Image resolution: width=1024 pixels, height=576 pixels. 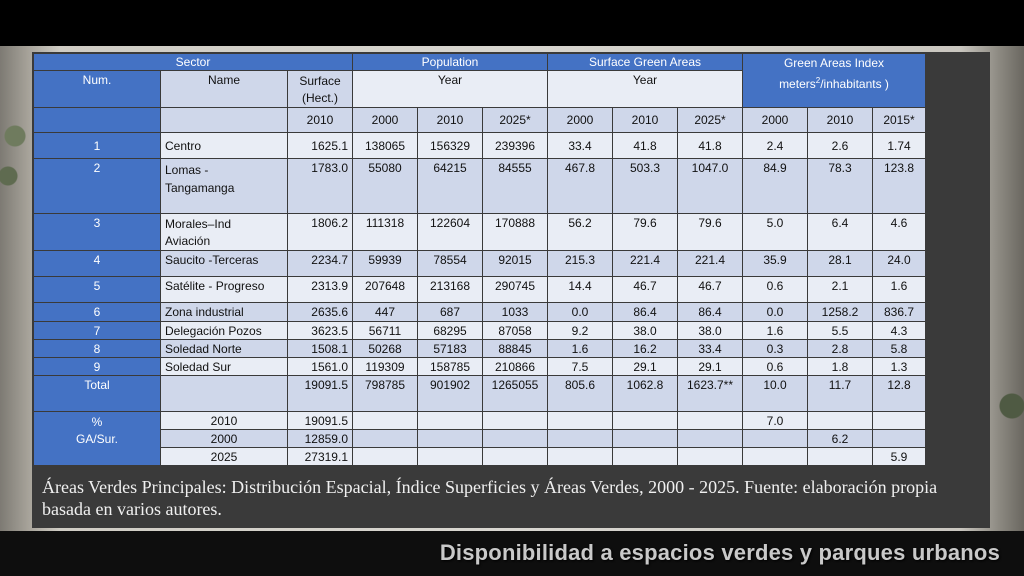 What do you see at coordinates (840, 120) in the screenshot?
I see `year-index-2010: 2010` at bounding box center [840, 120].